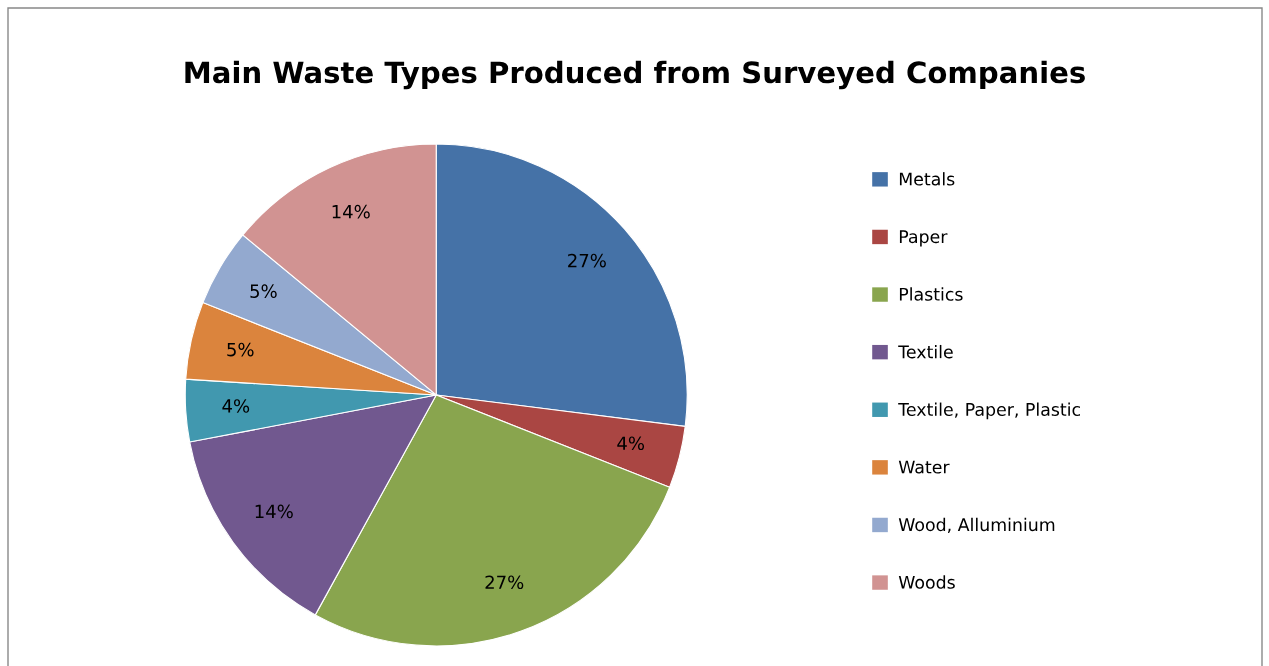 Image resolution: width=1269 pixels, height=666 pixels. What do you see at coordinates (924, 467) in the screenshot?
I see `legend-label: Water` at bounding box center [924, 467].